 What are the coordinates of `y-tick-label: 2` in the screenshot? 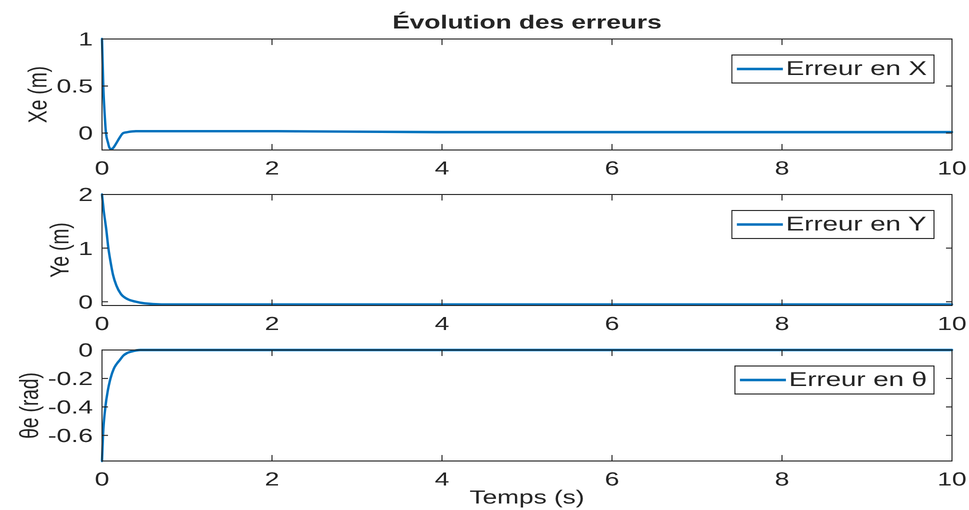 It's located at (85, 195).